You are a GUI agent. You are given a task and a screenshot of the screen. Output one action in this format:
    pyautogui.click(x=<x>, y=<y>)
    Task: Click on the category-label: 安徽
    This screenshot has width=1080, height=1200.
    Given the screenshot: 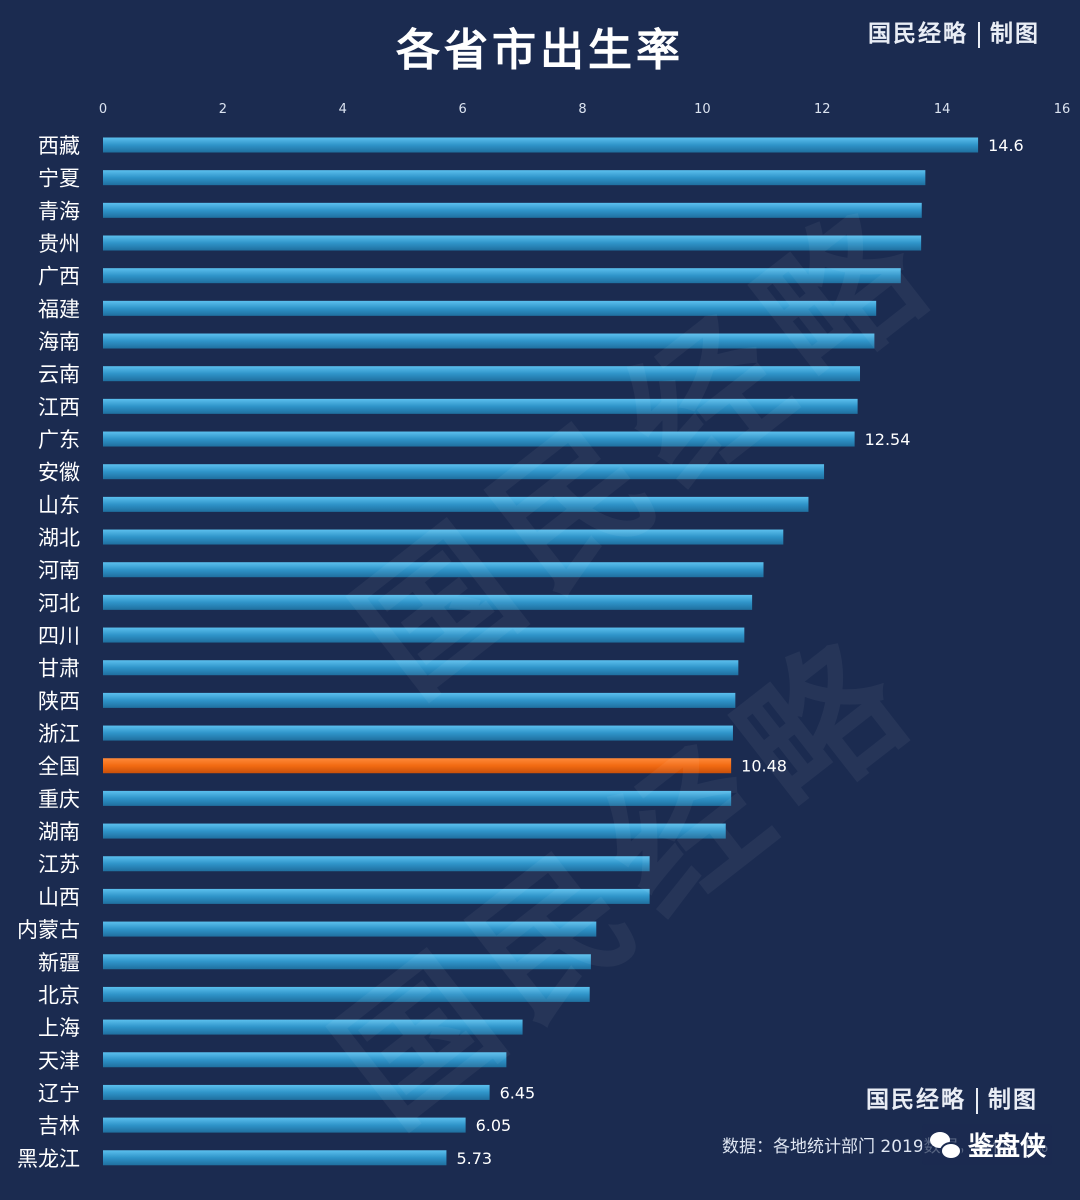 What is the action you would take?
    pyautogui.click(x=59, y=473)
    